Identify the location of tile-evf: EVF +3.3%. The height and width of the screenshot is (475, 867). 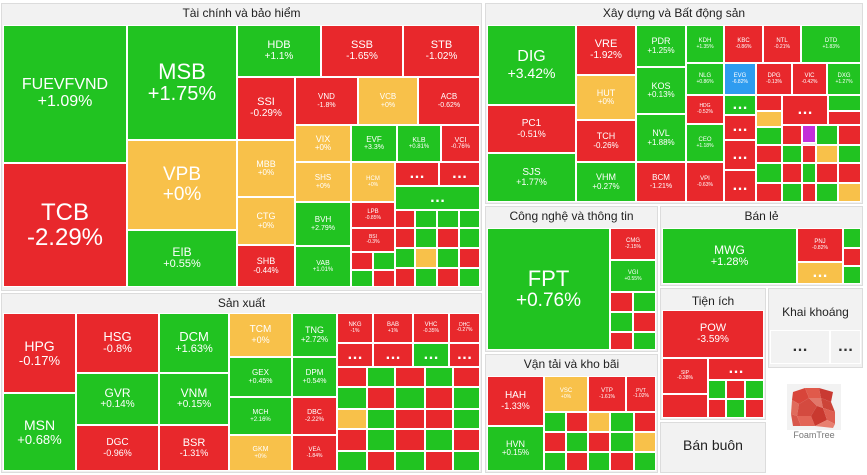
(374, 143).